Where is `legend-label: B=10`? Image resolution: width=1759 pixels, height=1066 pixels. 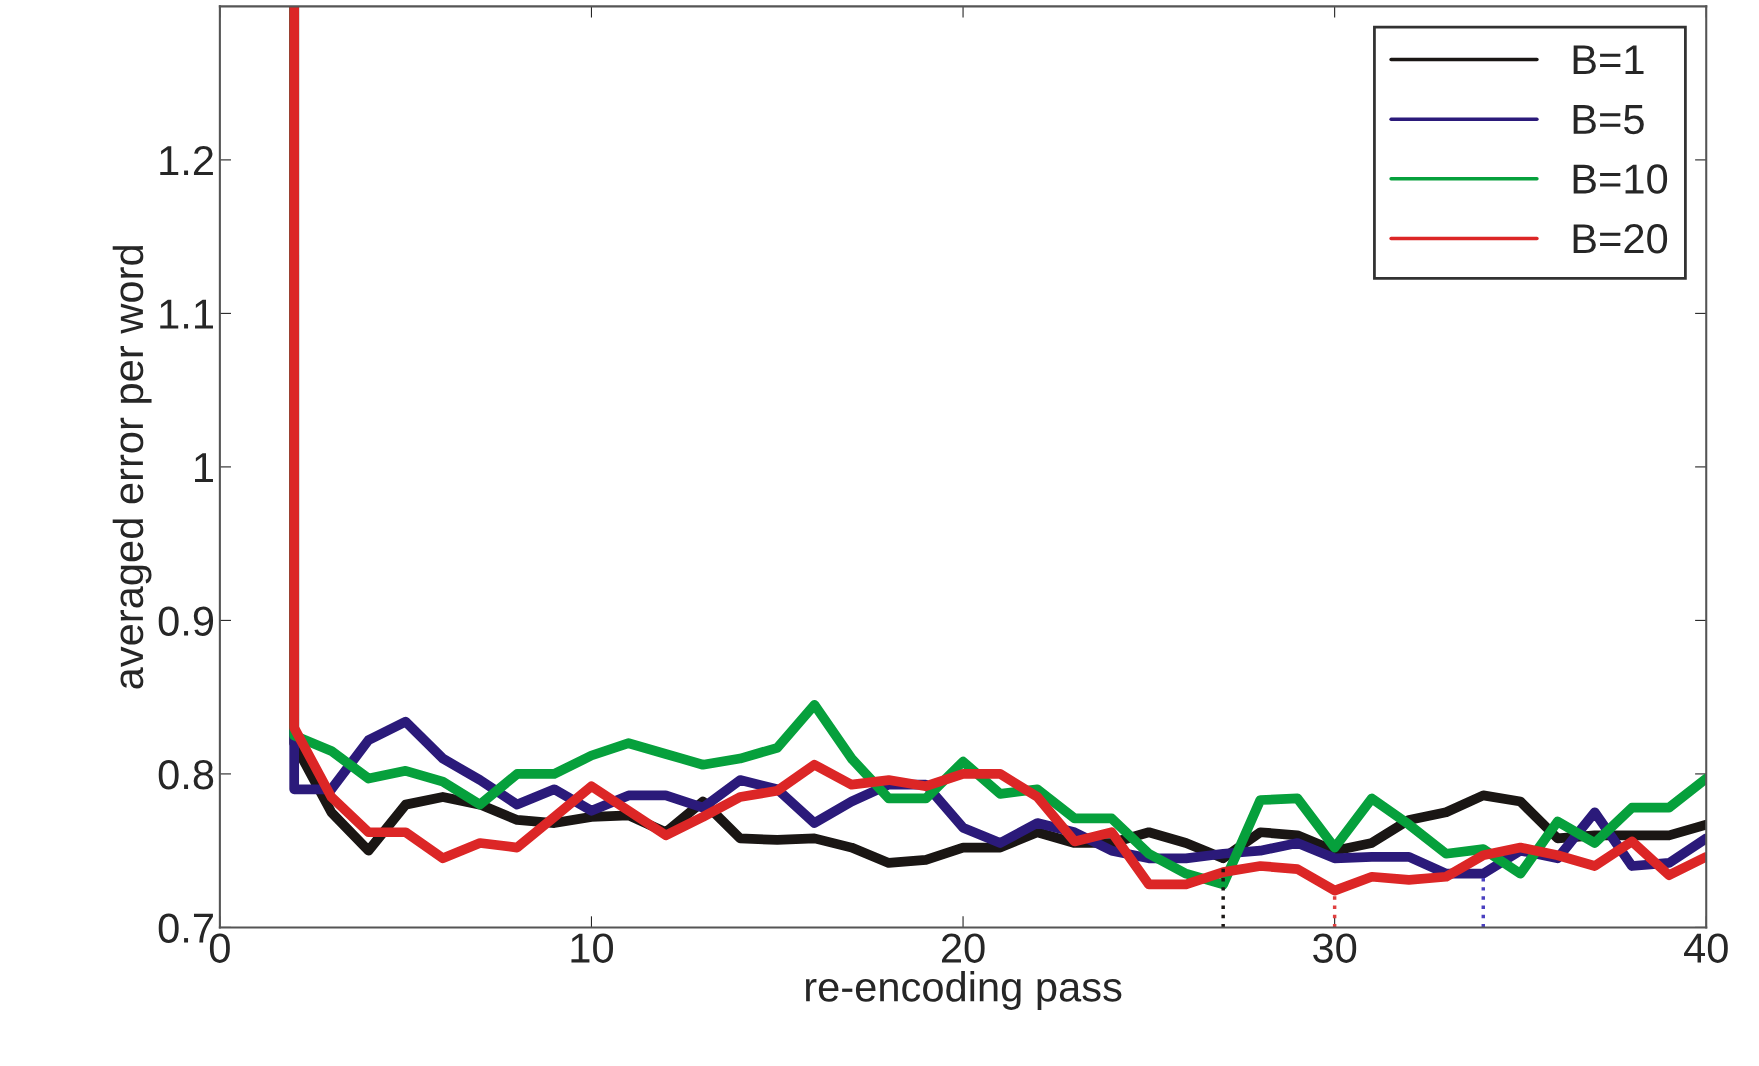
legend-label: B=10 is located at coordinates (1620, 179).